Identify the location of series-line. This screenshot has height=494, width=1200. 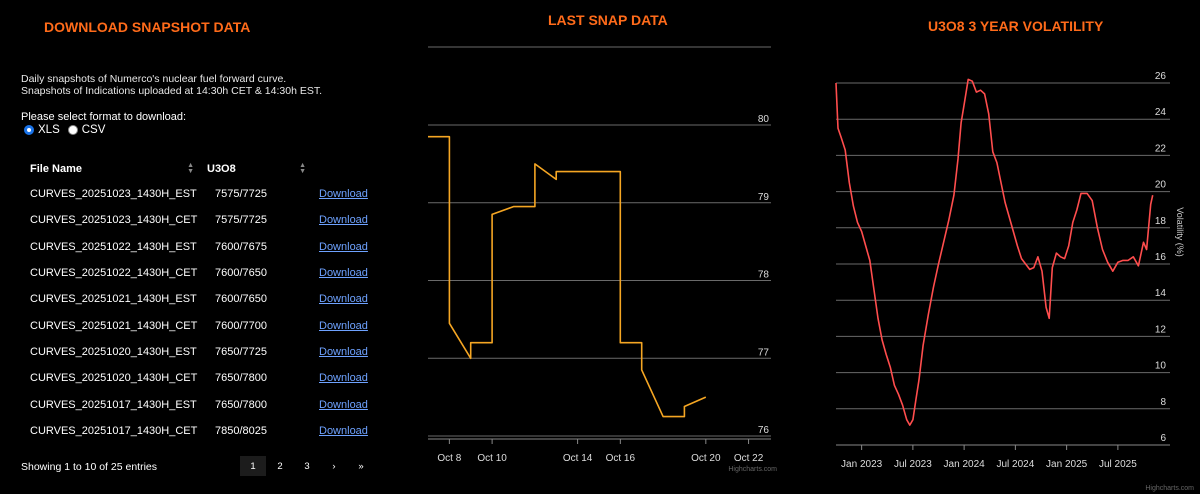
(567, 276).